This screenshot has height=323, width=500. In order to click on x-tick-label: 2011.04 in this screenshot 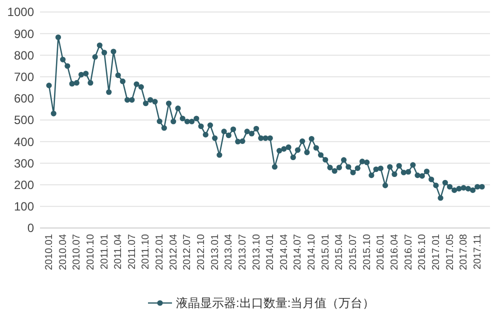, I will do `click(118, 252)`.